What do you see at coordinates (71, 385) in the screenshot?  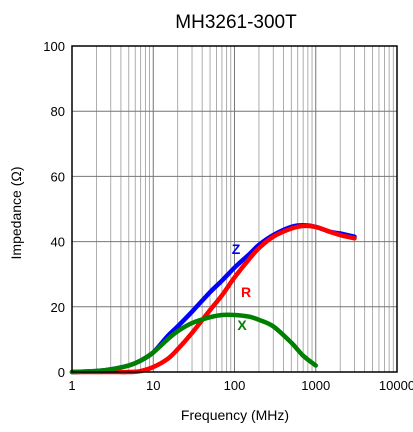 I see `x-tick-label: 1` at bounding box center [71, 385].